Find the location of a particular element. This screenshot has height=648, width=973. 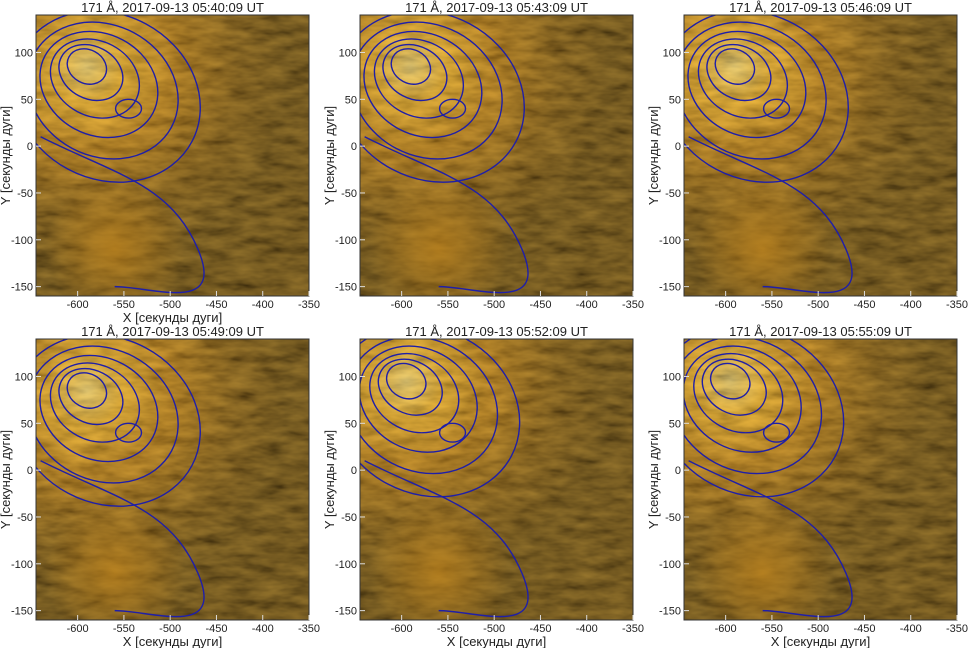

panel-title: 171 Å, 2017-09-13 05:46:09 UT is located at coordinates (820, 7).